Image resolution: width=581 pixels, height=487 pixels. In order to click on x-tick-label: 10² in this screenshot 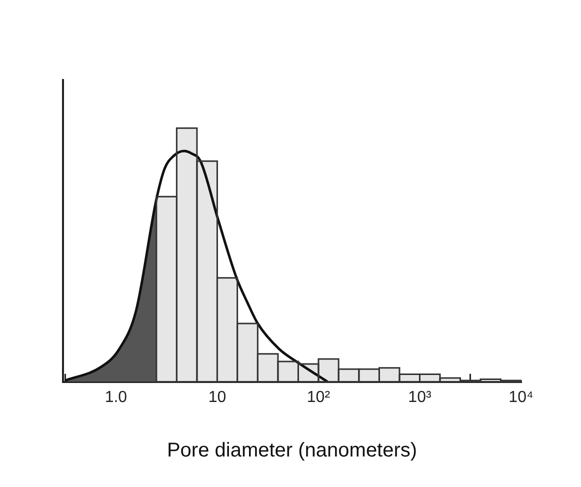, I will do `click(318, 397)`.